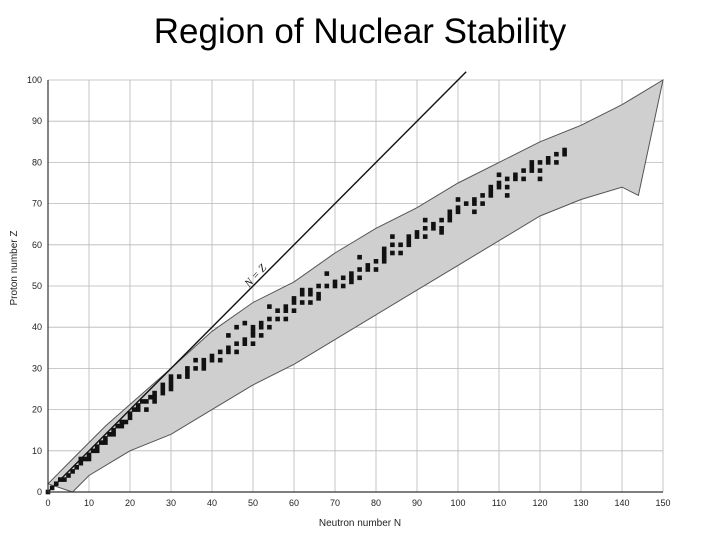 This screenshot has height=540, width=720. What do you see at coordinates (457, 503) in the screenshot?
I see `x-tick-label: 100` at bounding box center [457, 503].